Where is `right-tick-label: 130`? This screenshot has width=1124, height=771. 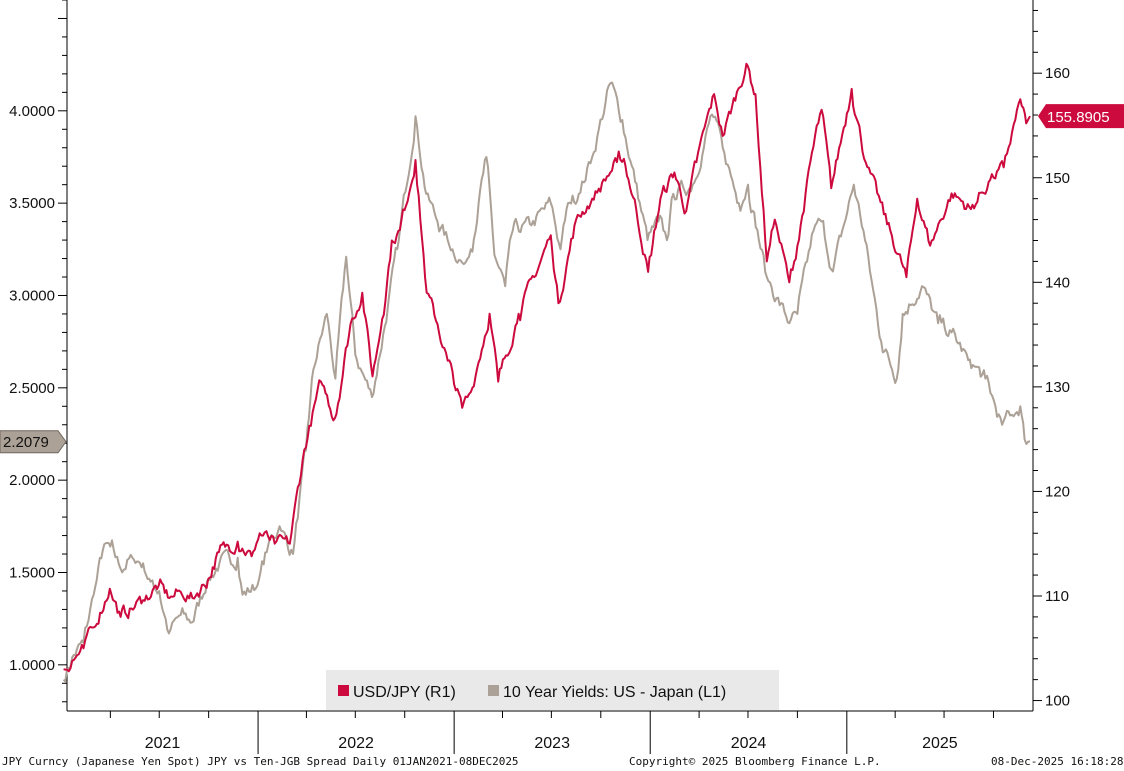
right-tick-label: 130 is located at coordinates (1057, 387).